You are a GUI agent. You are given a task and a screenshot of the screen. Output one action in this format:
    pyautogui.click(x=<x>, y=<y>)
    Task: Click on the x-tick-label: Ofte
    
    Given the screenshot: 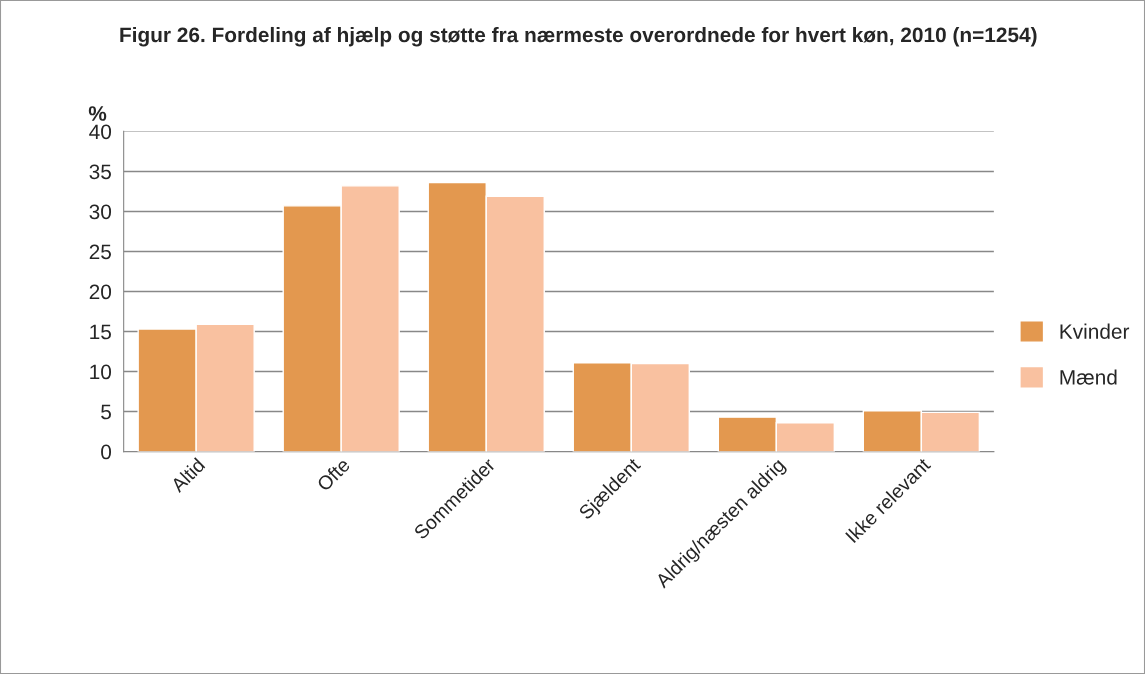 What is the action you would take?
    pyautogui.click(x=333, y=474)
    